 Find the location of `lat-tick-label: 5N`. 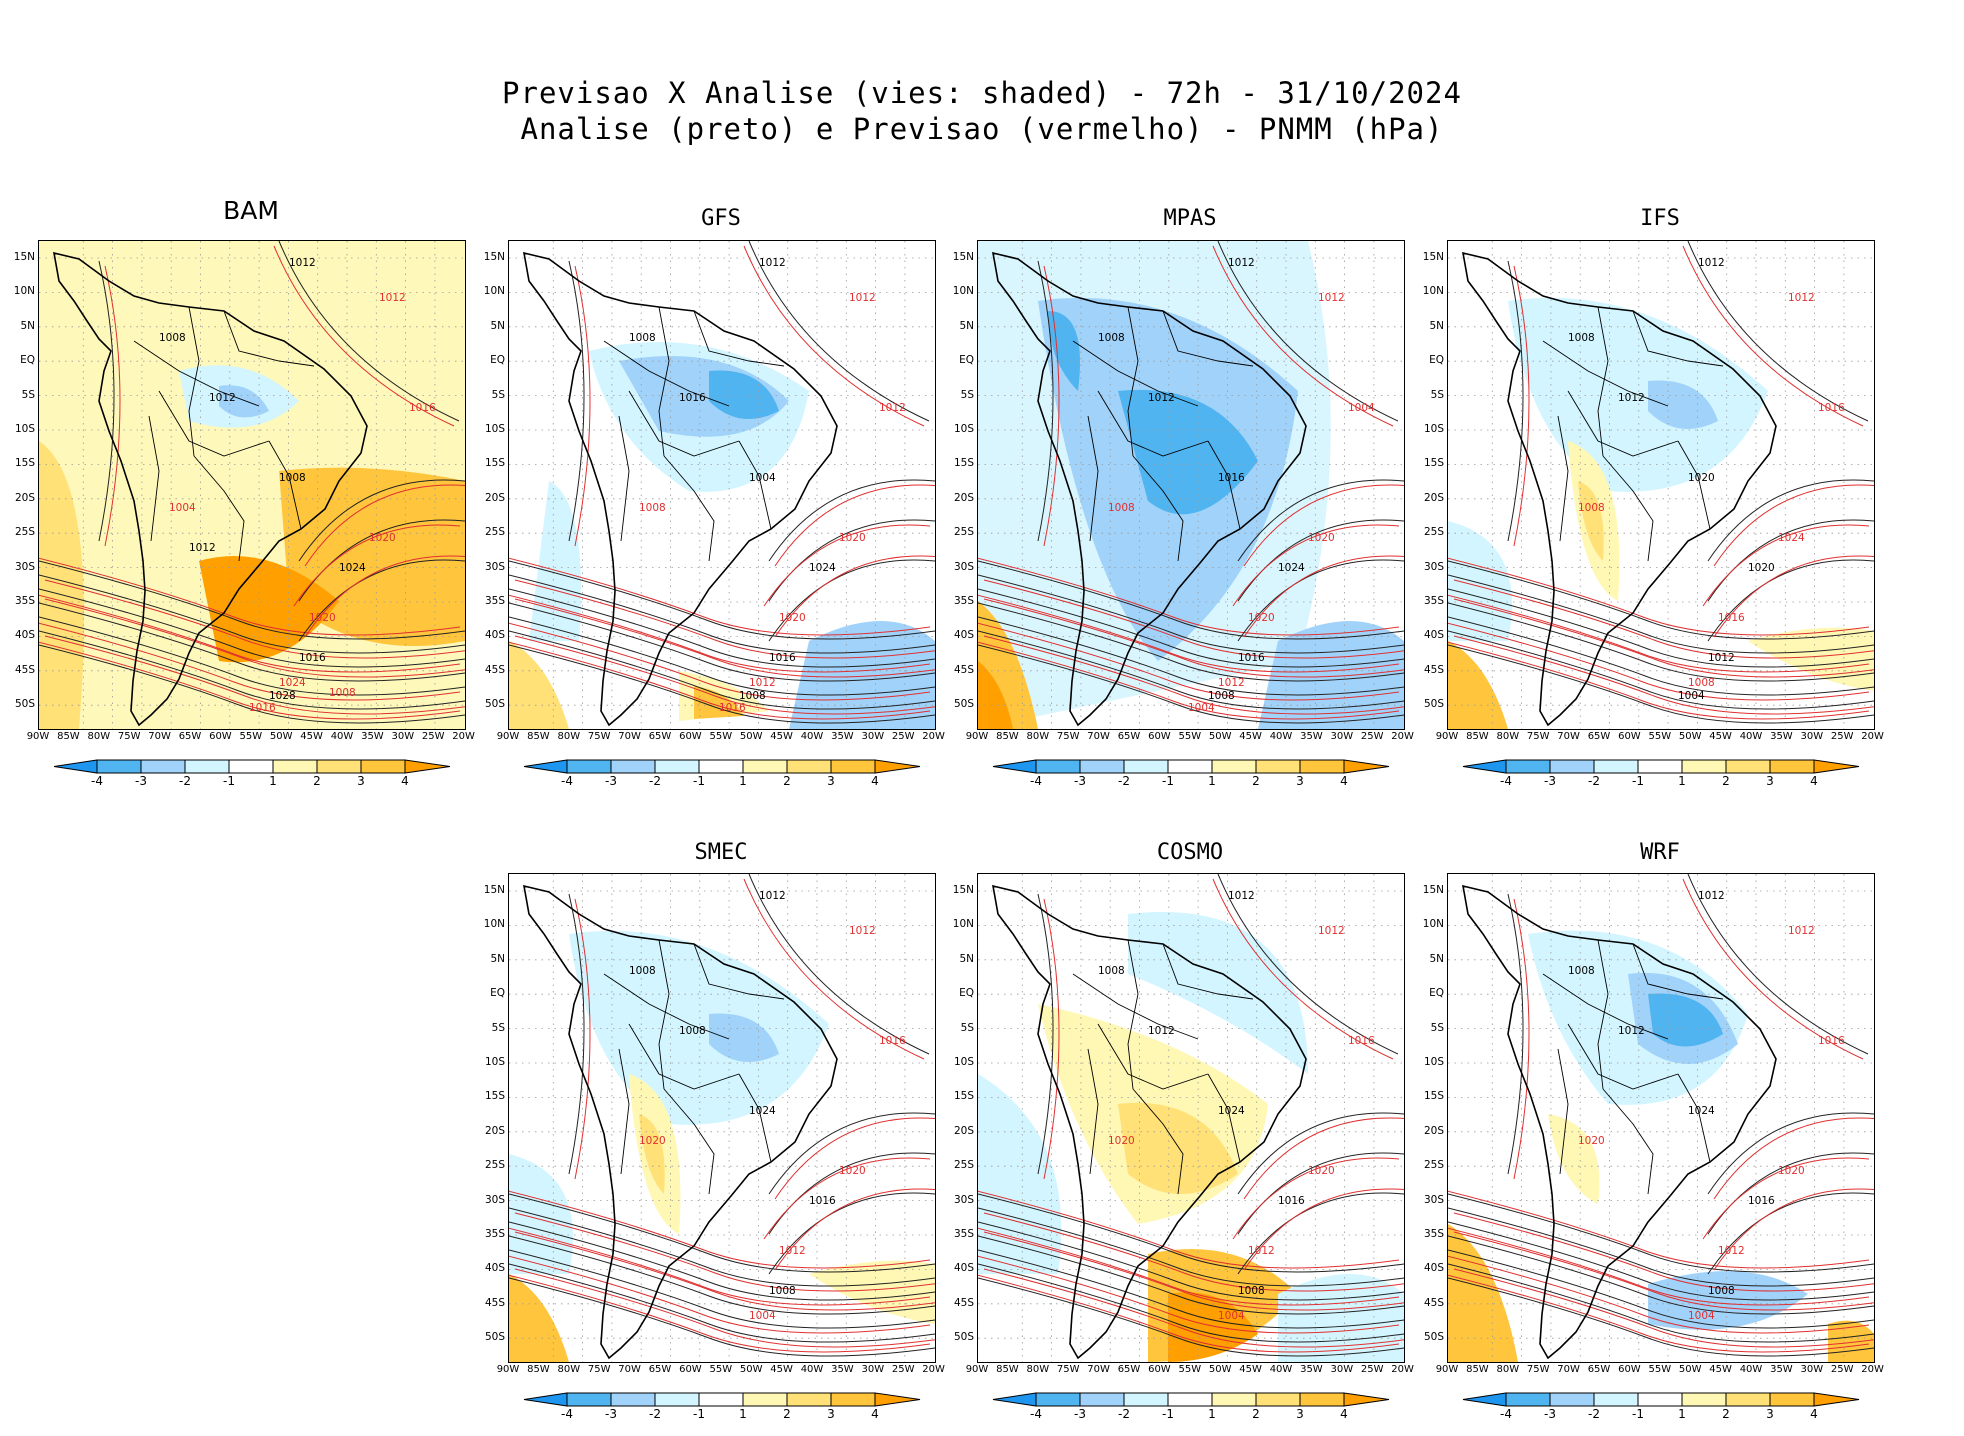

lat-tick-label: 5N is located at coordinates (497, 325).